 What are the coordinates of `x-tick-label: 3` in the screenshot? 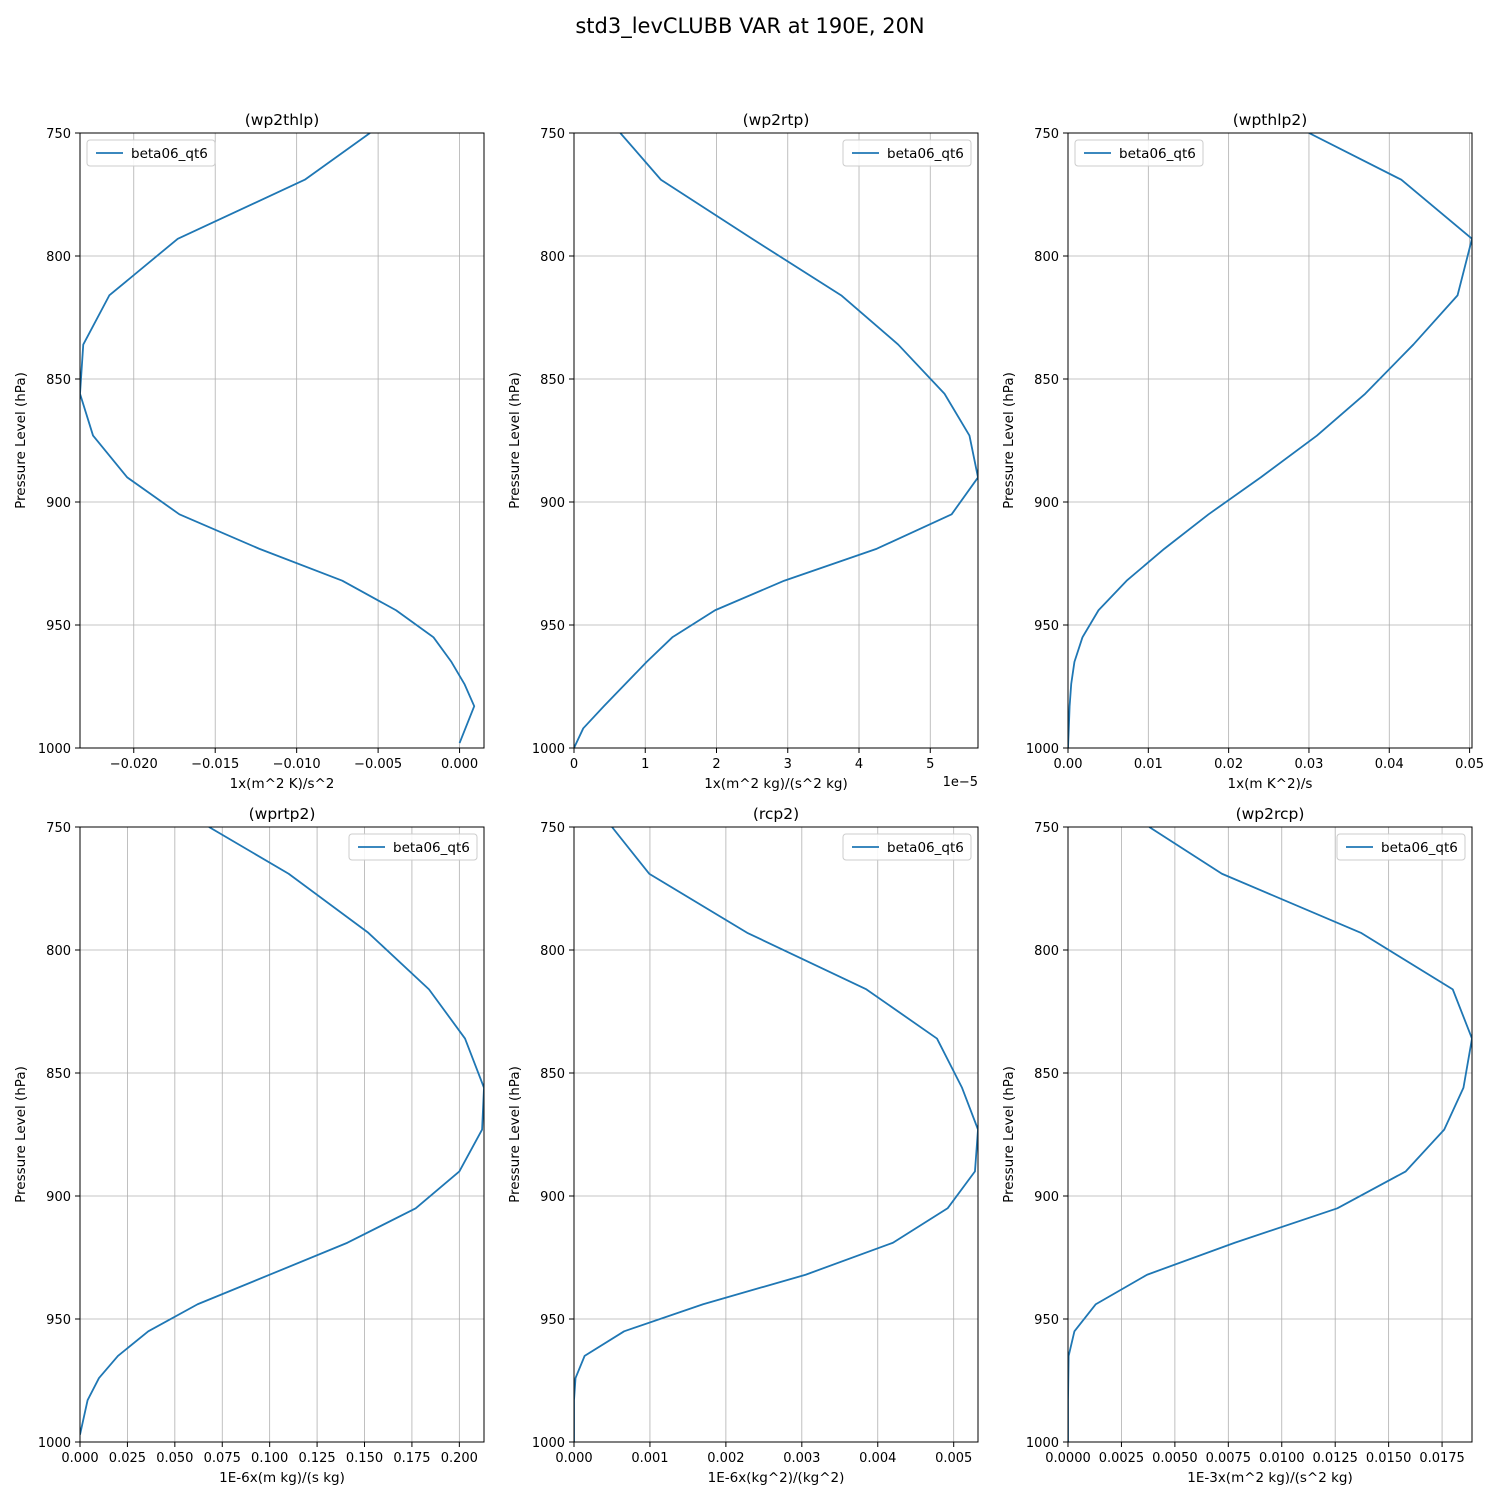 It's located at (788, 764).